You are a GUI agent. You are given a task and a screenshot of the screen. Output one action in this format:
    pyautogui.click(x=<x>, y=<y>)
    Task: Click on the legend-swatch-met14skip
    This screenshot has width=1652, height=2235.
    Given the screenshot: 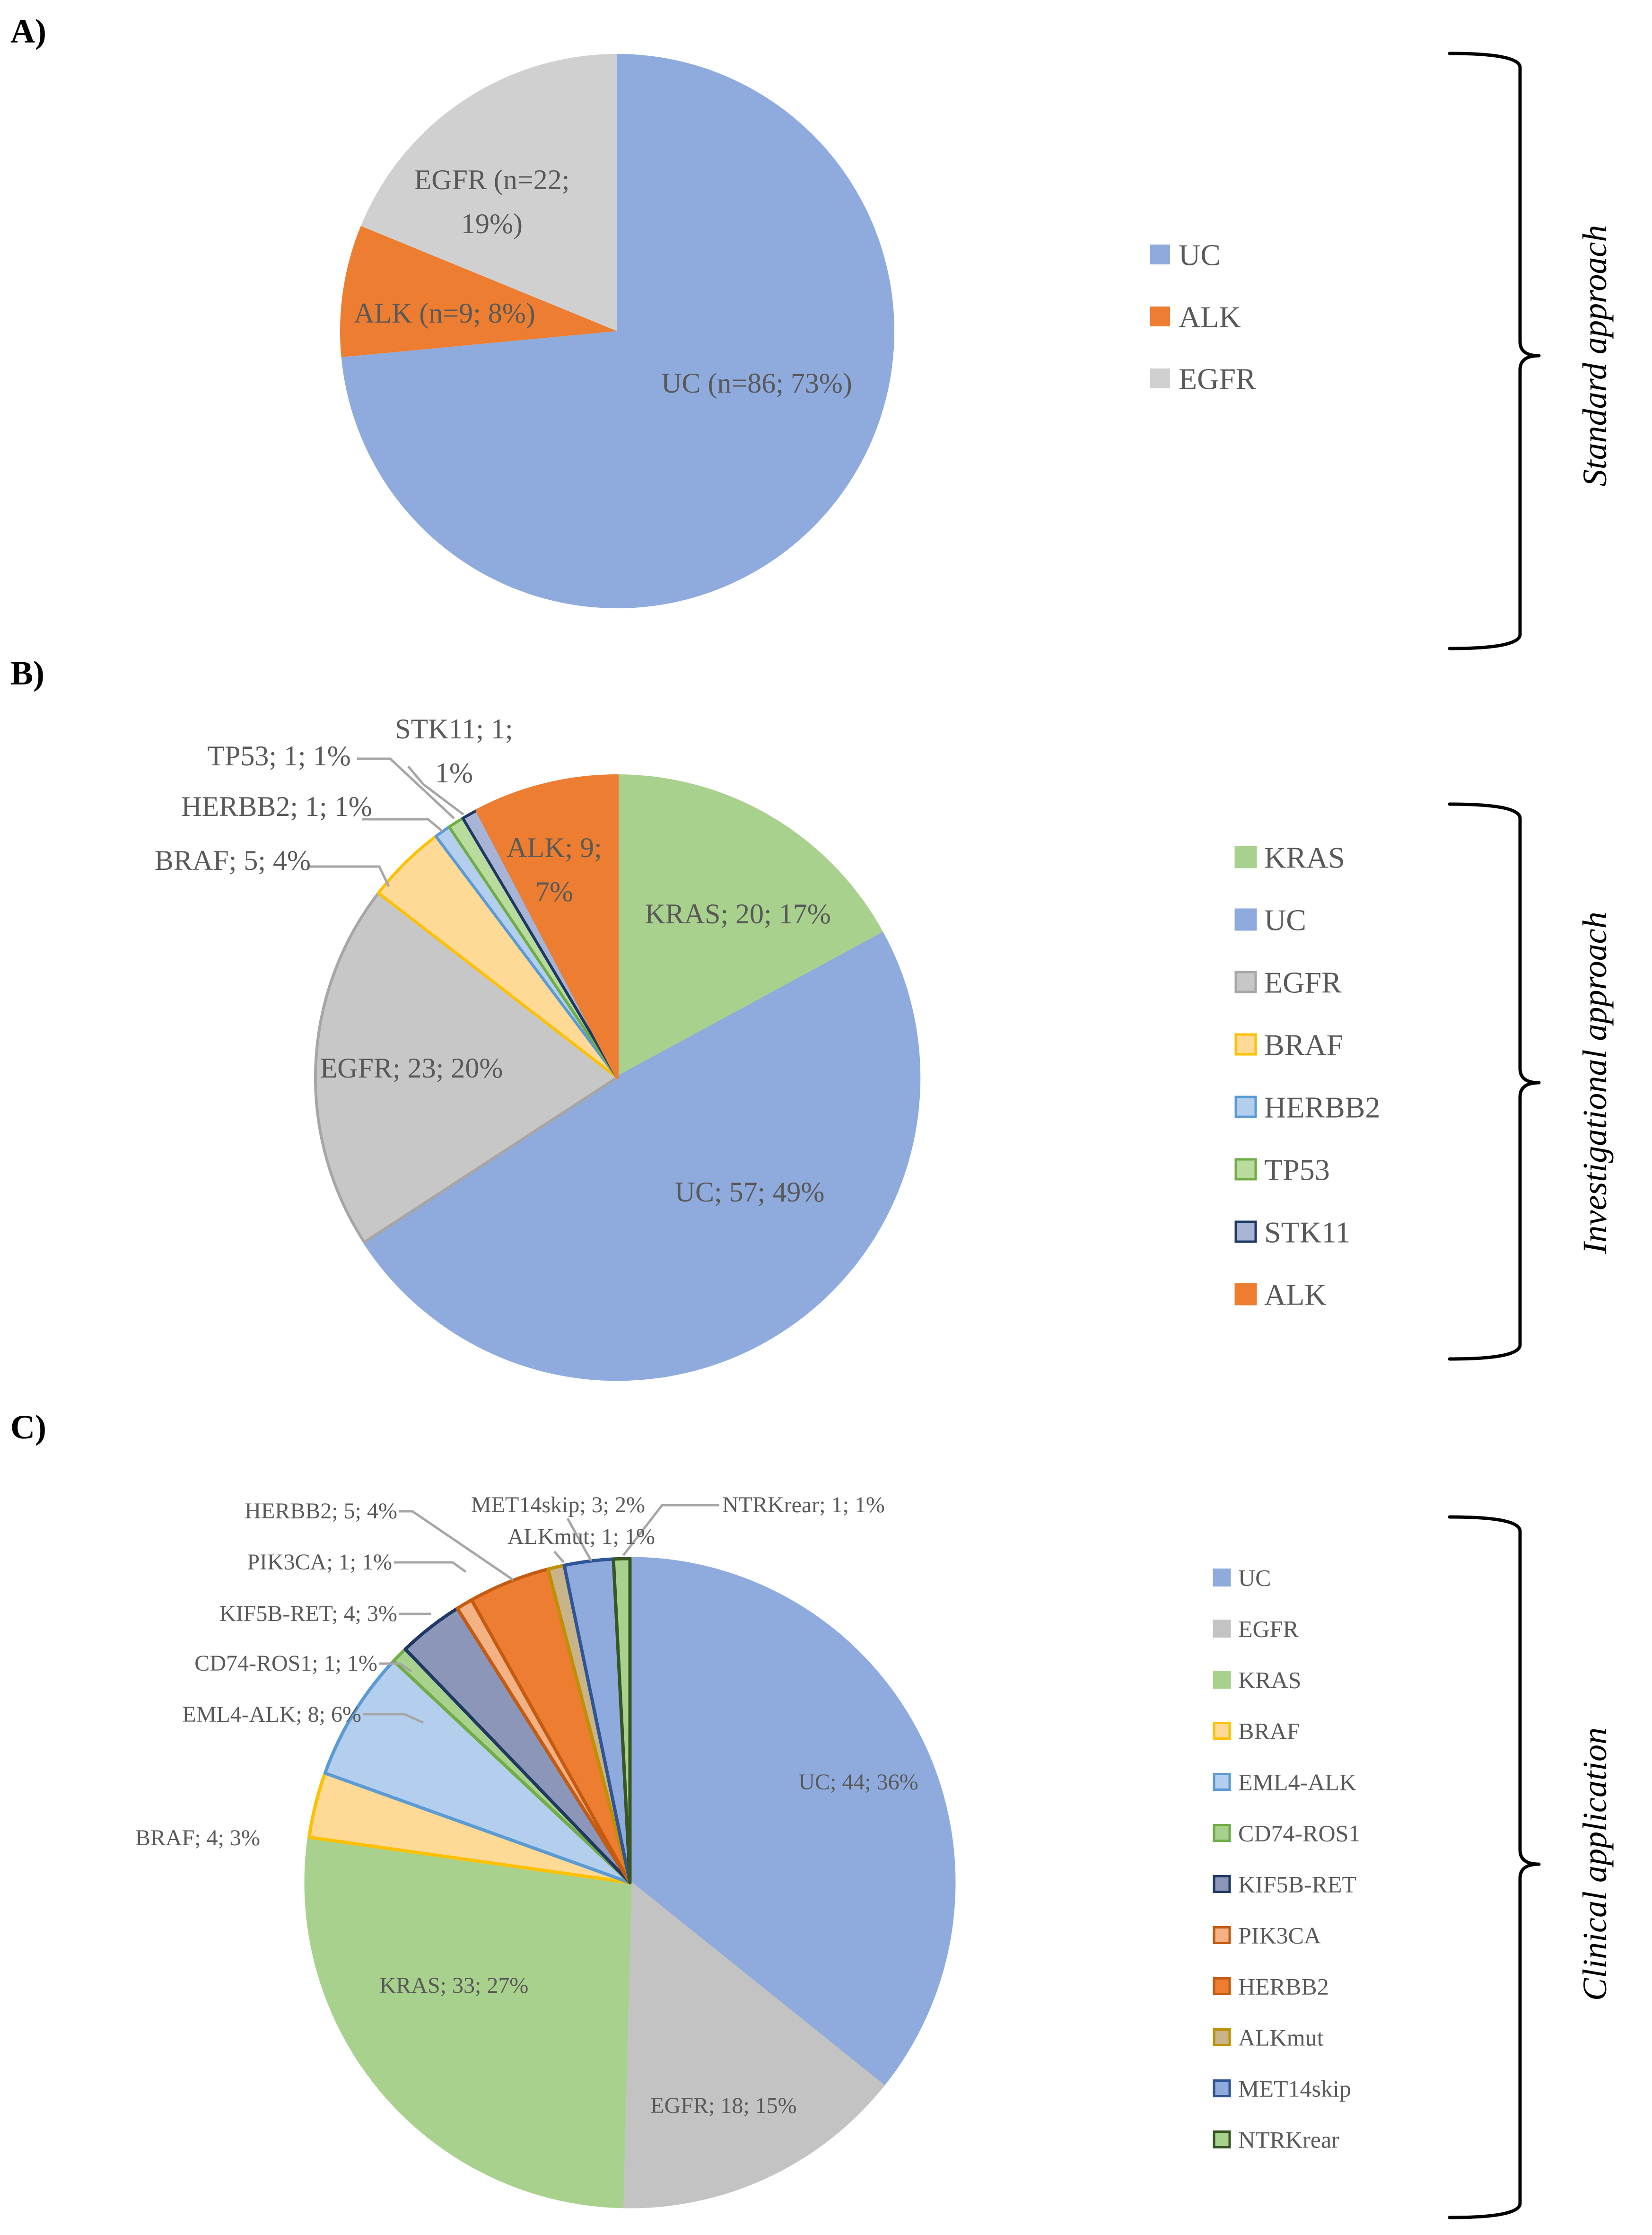 What is the action you would take?
    pyautogui.click(x=1222, y=2088)
    